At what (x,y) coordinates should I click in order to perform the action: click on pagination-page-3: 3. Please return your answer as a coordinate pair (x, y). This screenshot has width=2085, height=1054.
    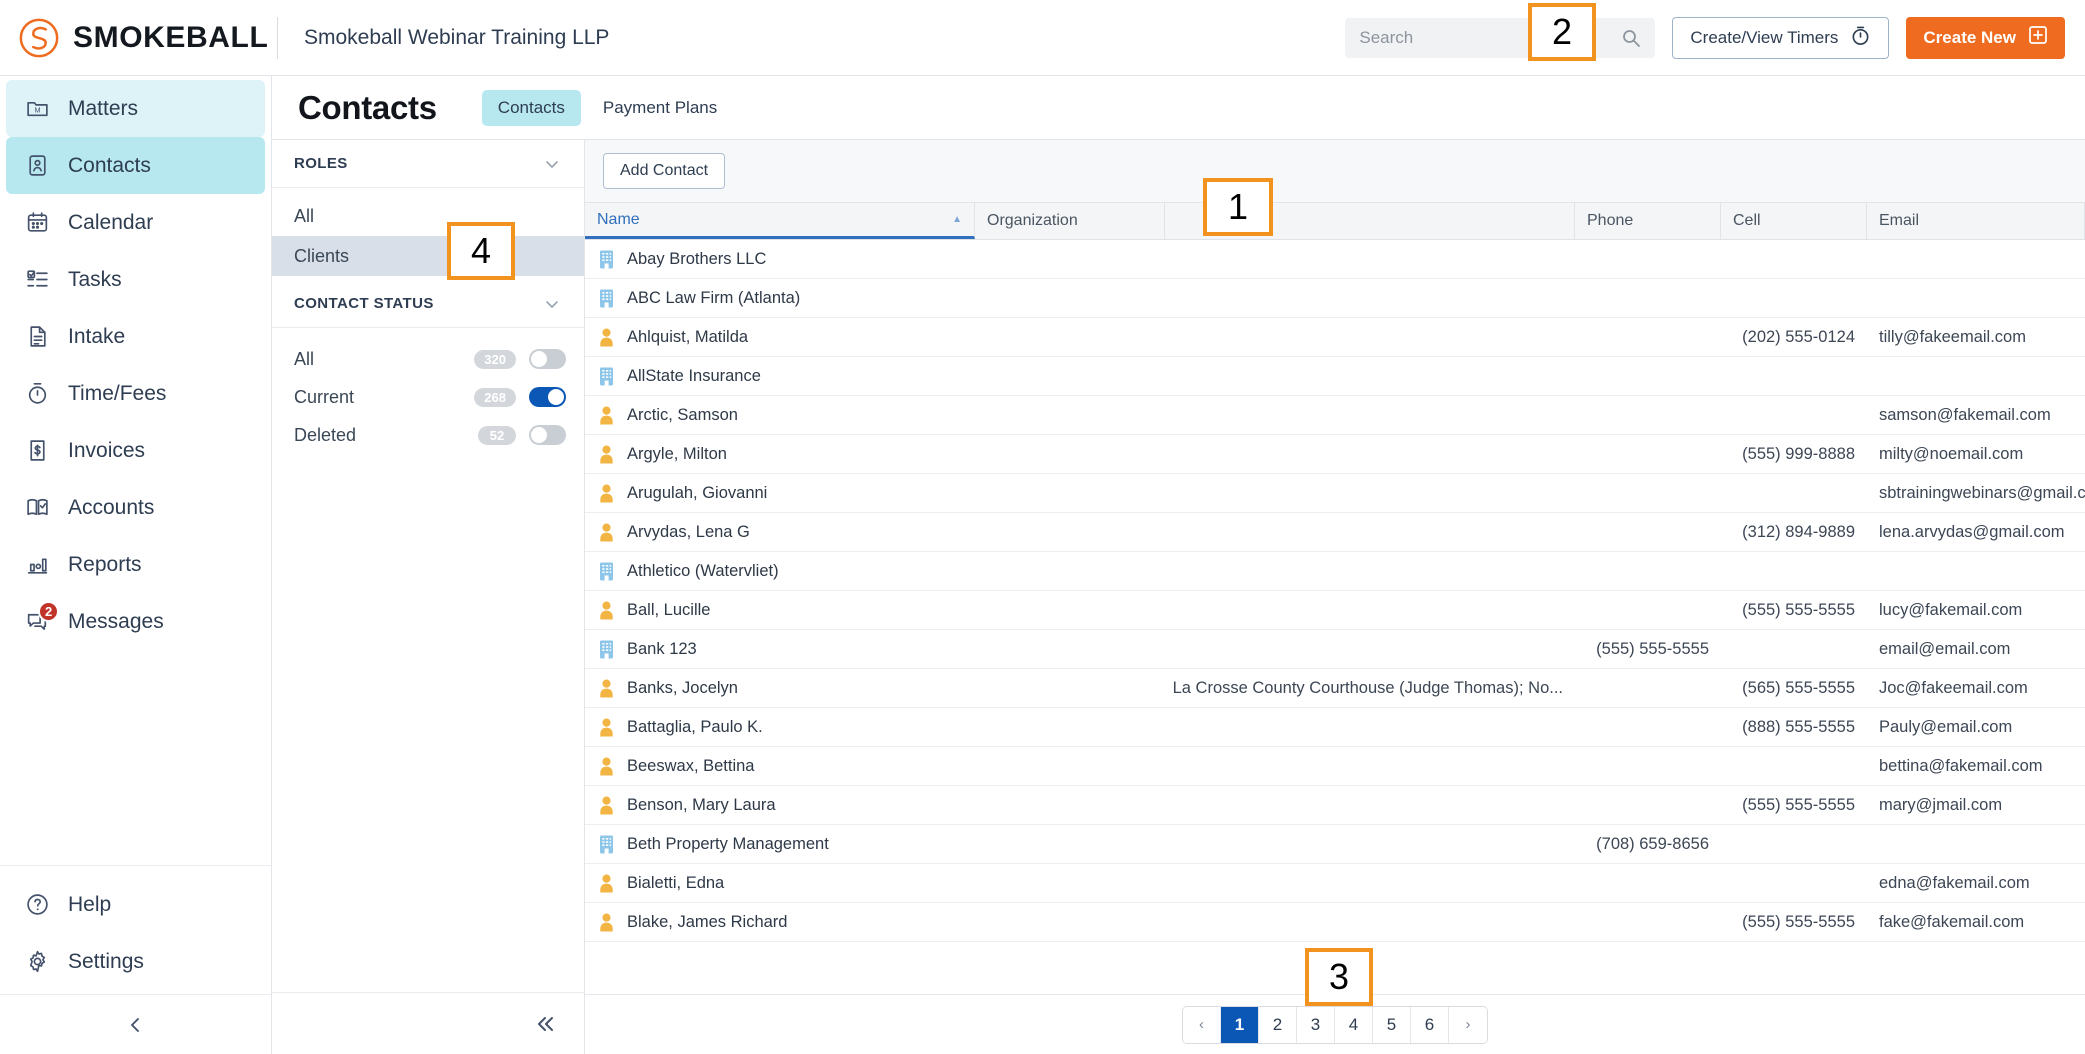
    Looking at the image, I should click on (1316, 1024).